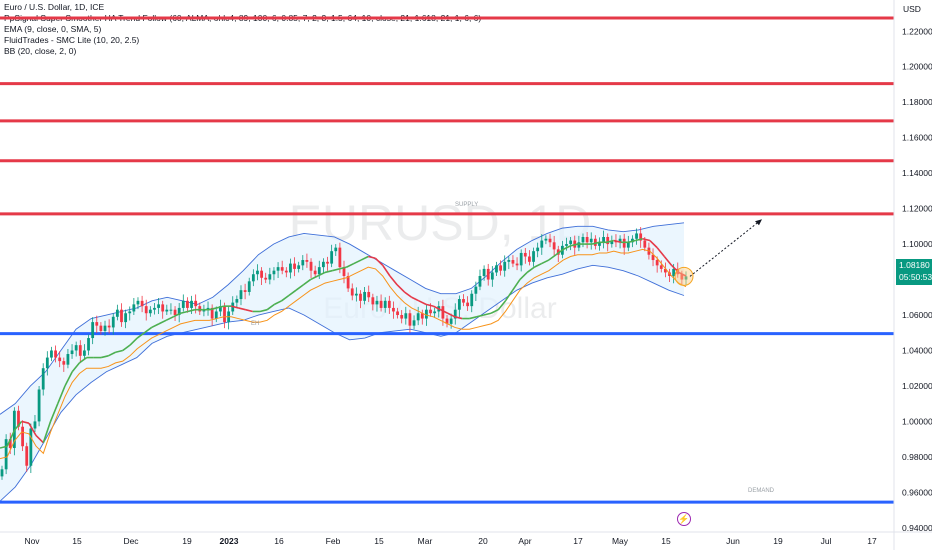  Describe the element at coordinates (32, 541) in the screenshot. I see `time-tick-label: Nov` at that location.